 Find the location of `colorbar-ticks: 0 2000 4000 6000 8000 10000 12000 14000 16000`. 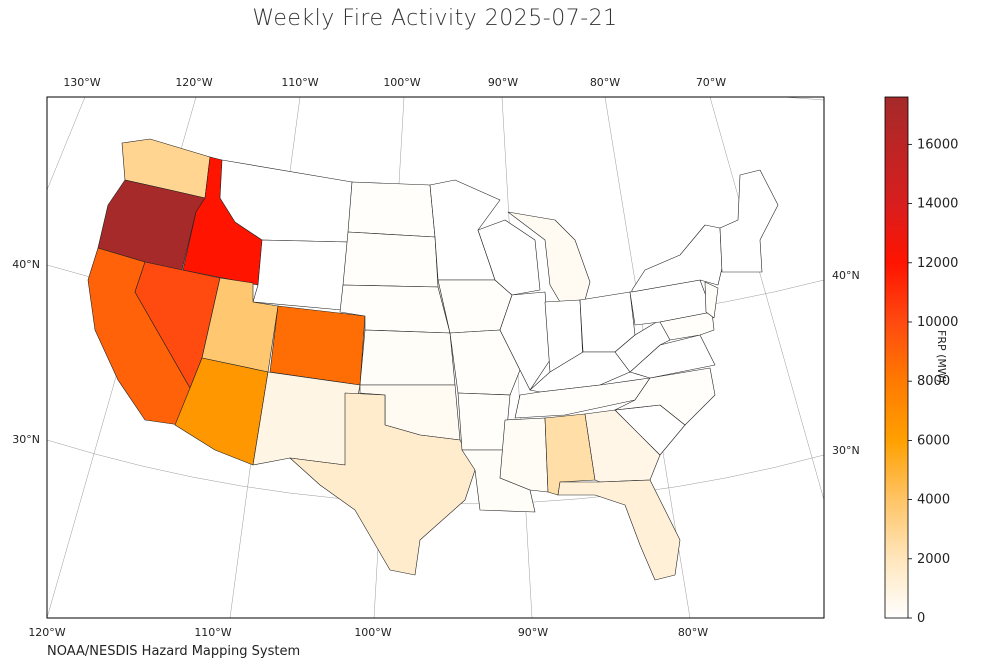

colorbar-ticks: 0 2000 4000 6000 8000 10000 12000 14000 16000 is located at coordinates (933, 381).